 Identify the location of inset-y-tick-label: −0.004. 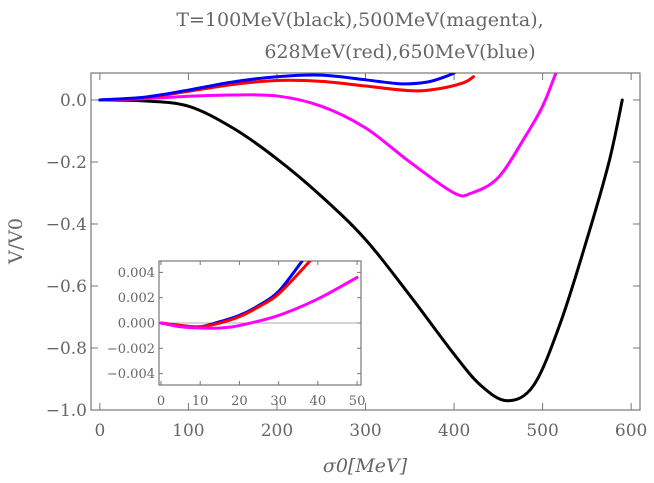
(131, 374).